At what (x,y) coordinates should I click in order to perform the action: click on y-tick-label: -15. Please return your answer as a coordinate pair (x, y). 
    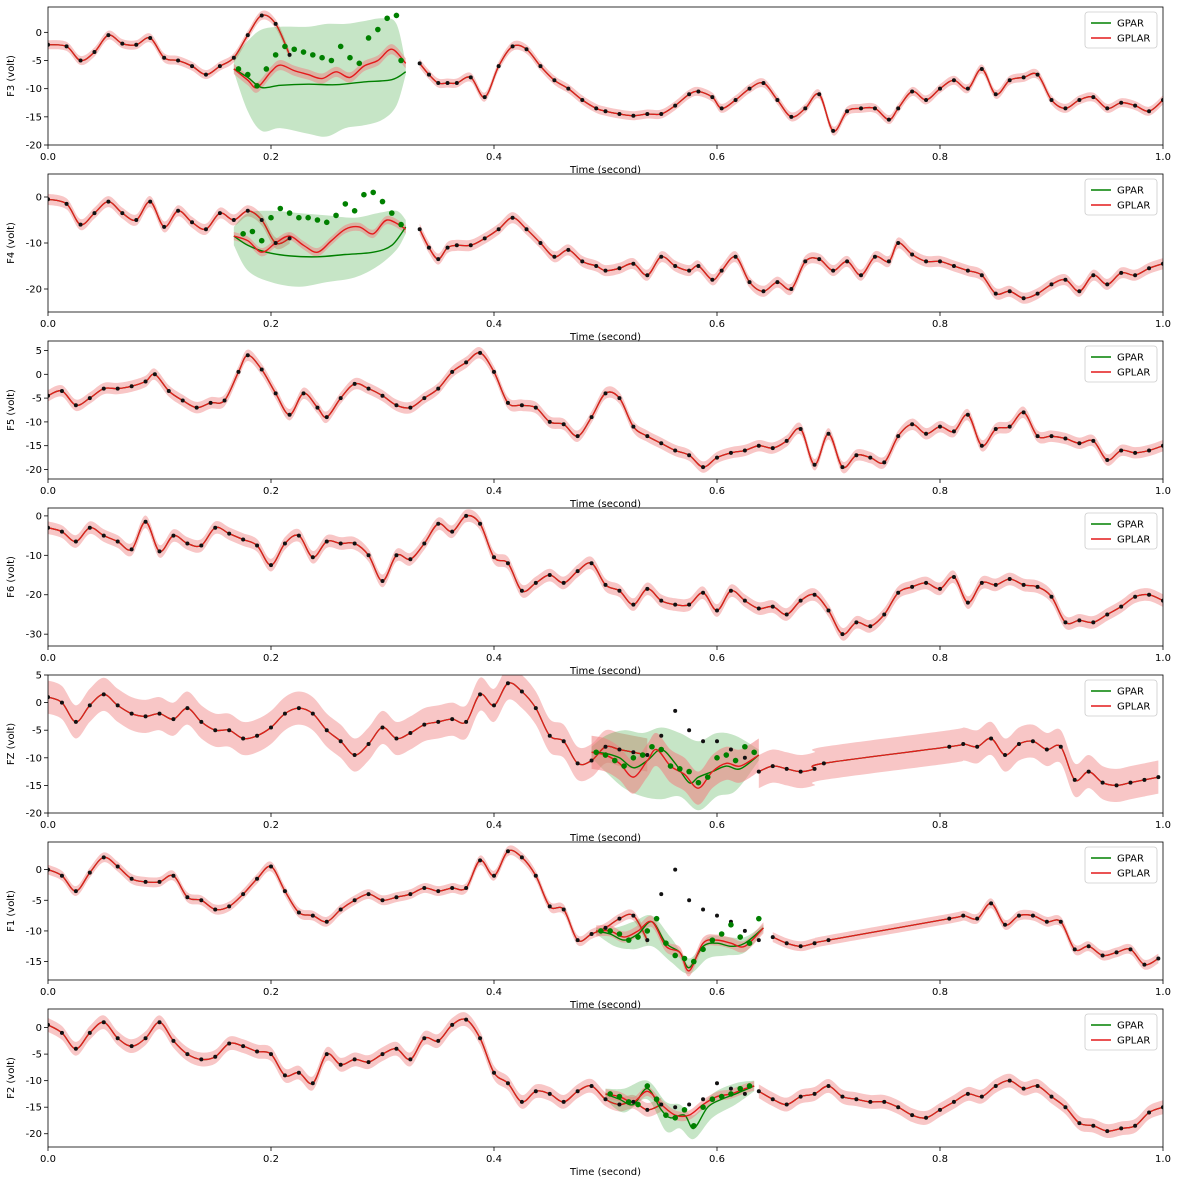
    Looking at the image, I should click on (34, 1108).